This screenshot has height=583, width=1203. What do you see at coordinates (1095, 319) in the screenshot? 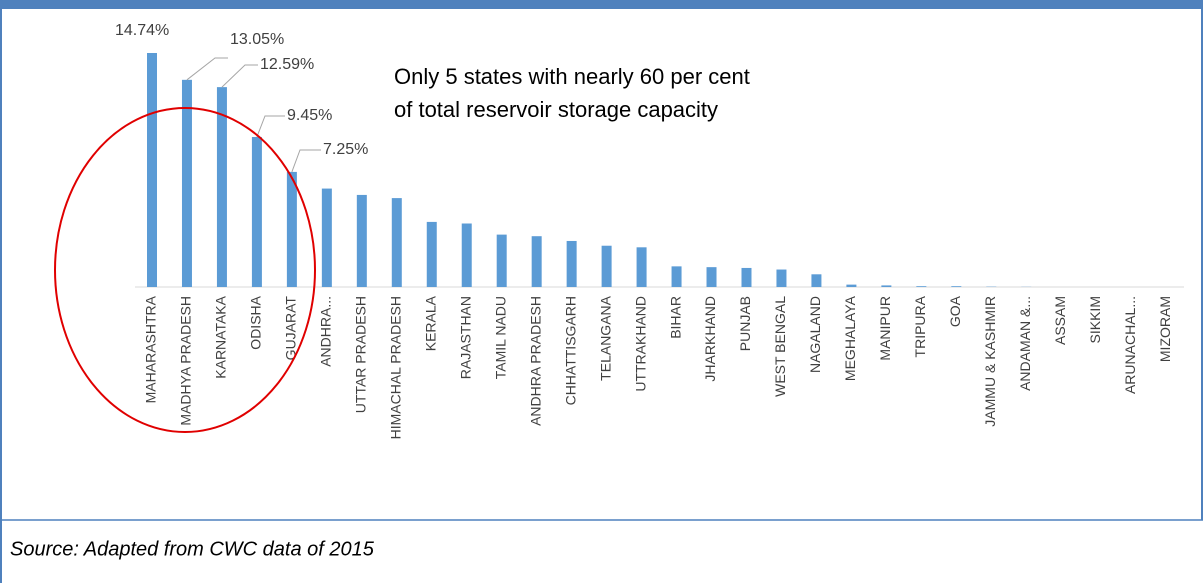
I see `x-tick-label: SIKKIM` at bounding box center [1095, 319].